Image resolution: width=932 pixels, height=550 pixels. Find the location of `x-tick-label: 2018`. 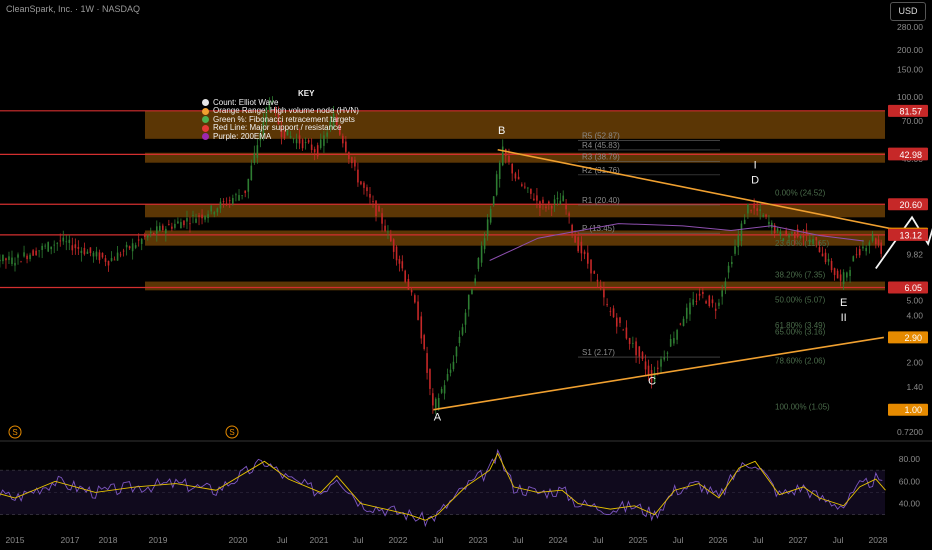

x-tick-label: 2018 is located at coordinates (108, 540).